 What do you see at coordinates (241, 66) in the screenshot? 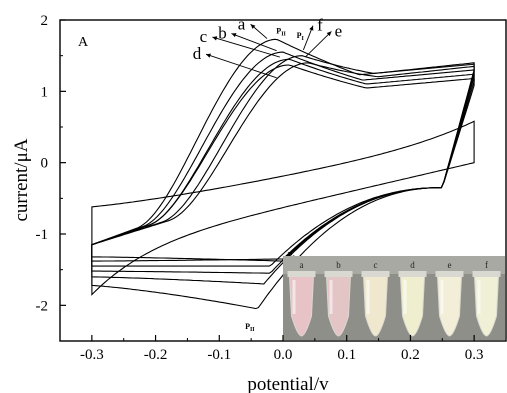
I see `curve-d-pointer` at bounding box center [241, 66].